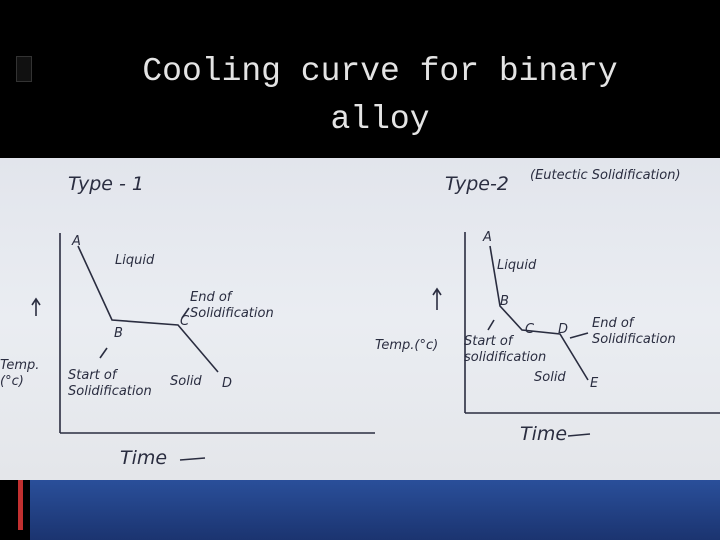 The image size is (720, 540). I want to click on heading: Type-2, so click(477, 184).